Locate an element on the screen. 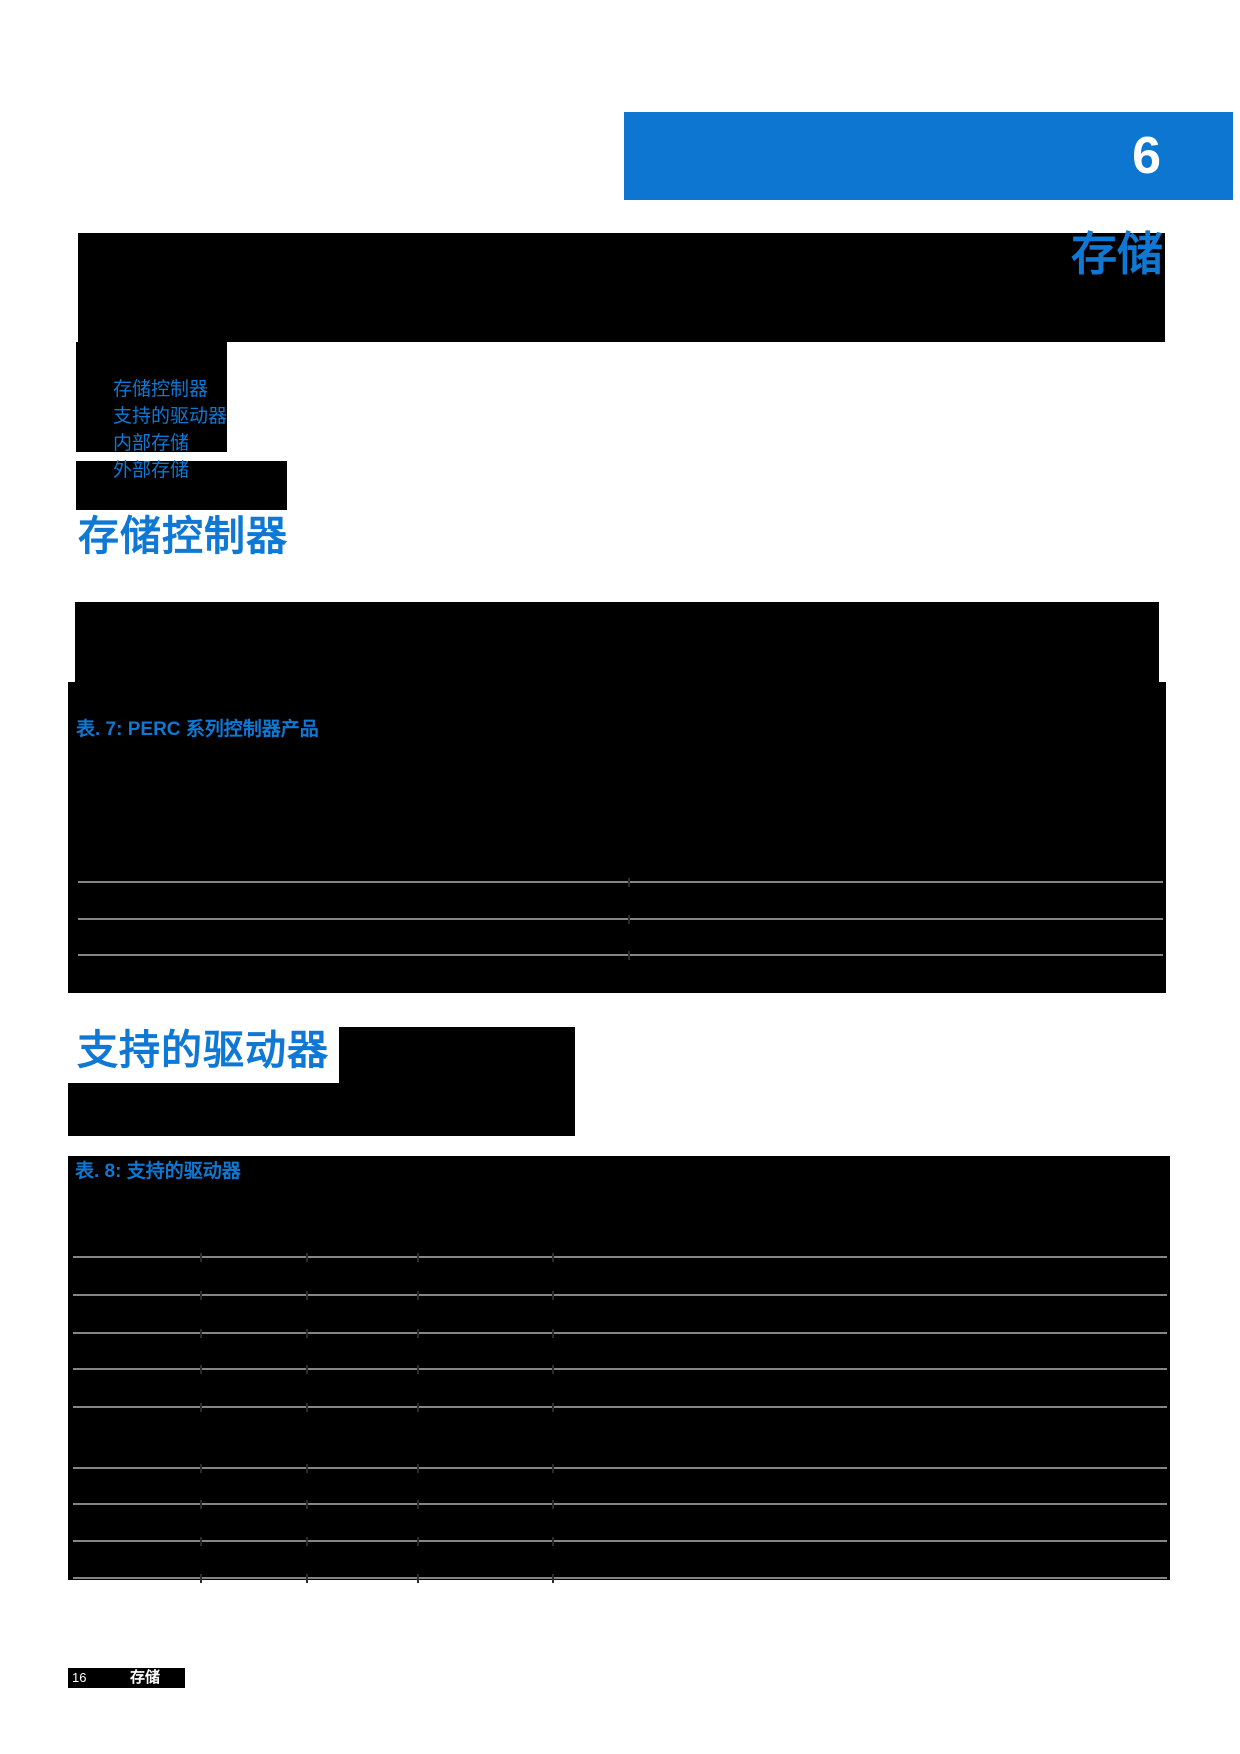 Image resolution: width=1240 pixels, height=1754 pixels. table-8-caption: 表. 8: 支持的驱动器 is located at coordinates (158, 1171).